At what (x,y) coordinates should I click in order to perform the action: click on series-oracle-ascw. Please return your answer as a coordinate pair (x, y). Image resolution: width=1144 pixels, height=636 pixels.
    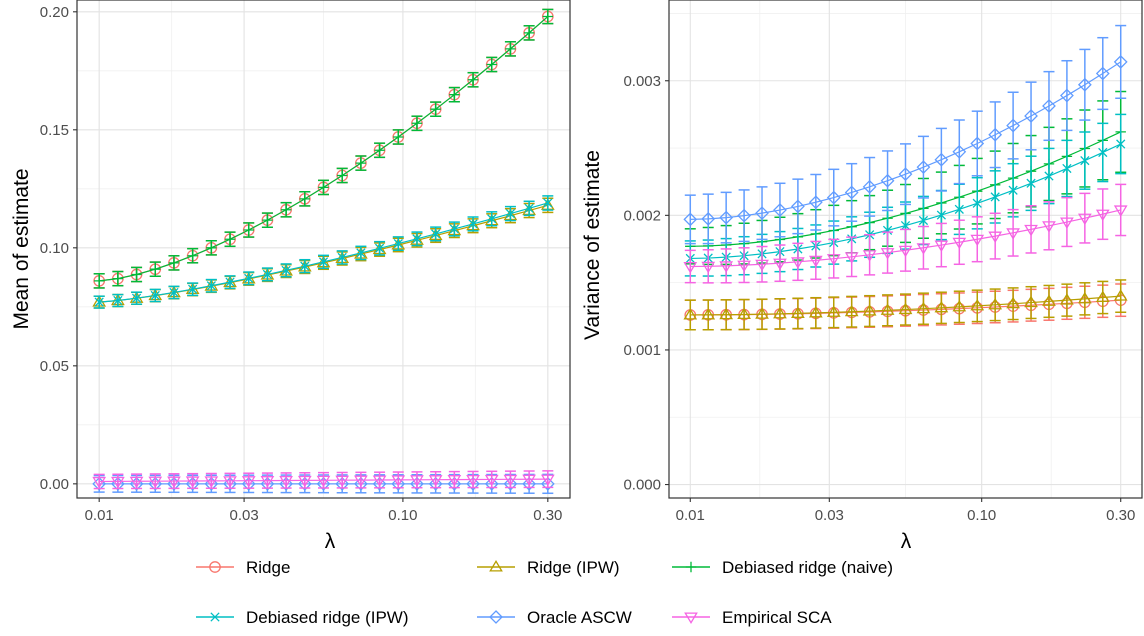
    Looking at the image, I should click on (905, 134).